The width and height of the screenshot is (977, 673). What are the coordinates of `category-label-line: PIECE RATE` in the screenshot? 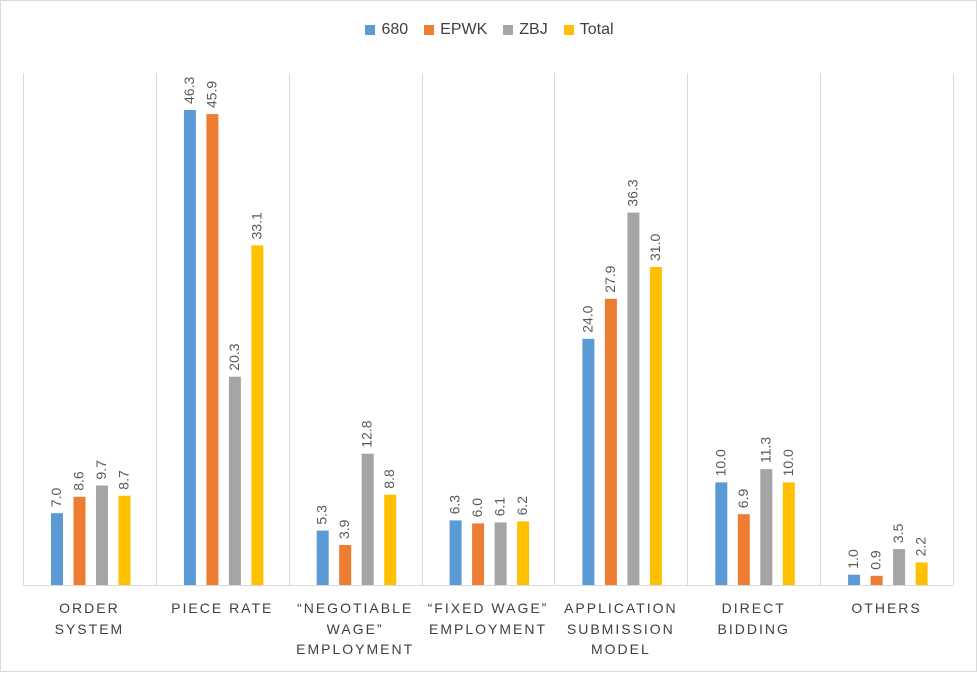 It's located at (222, 608).